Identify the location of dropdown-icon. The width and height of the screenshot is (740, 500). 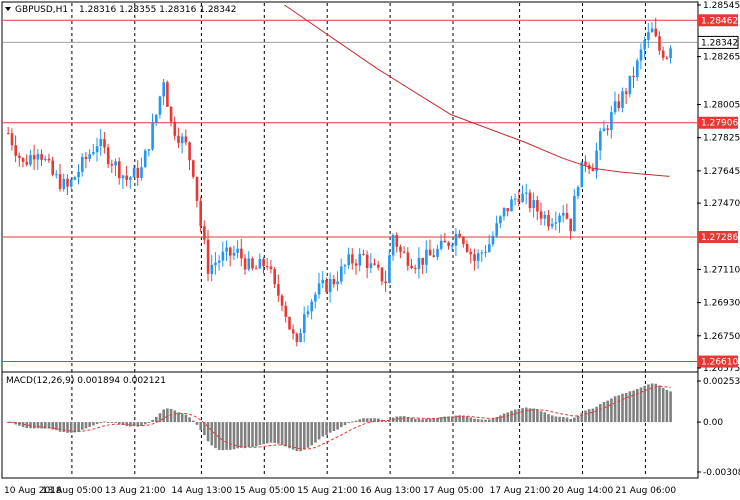
(8, 9).